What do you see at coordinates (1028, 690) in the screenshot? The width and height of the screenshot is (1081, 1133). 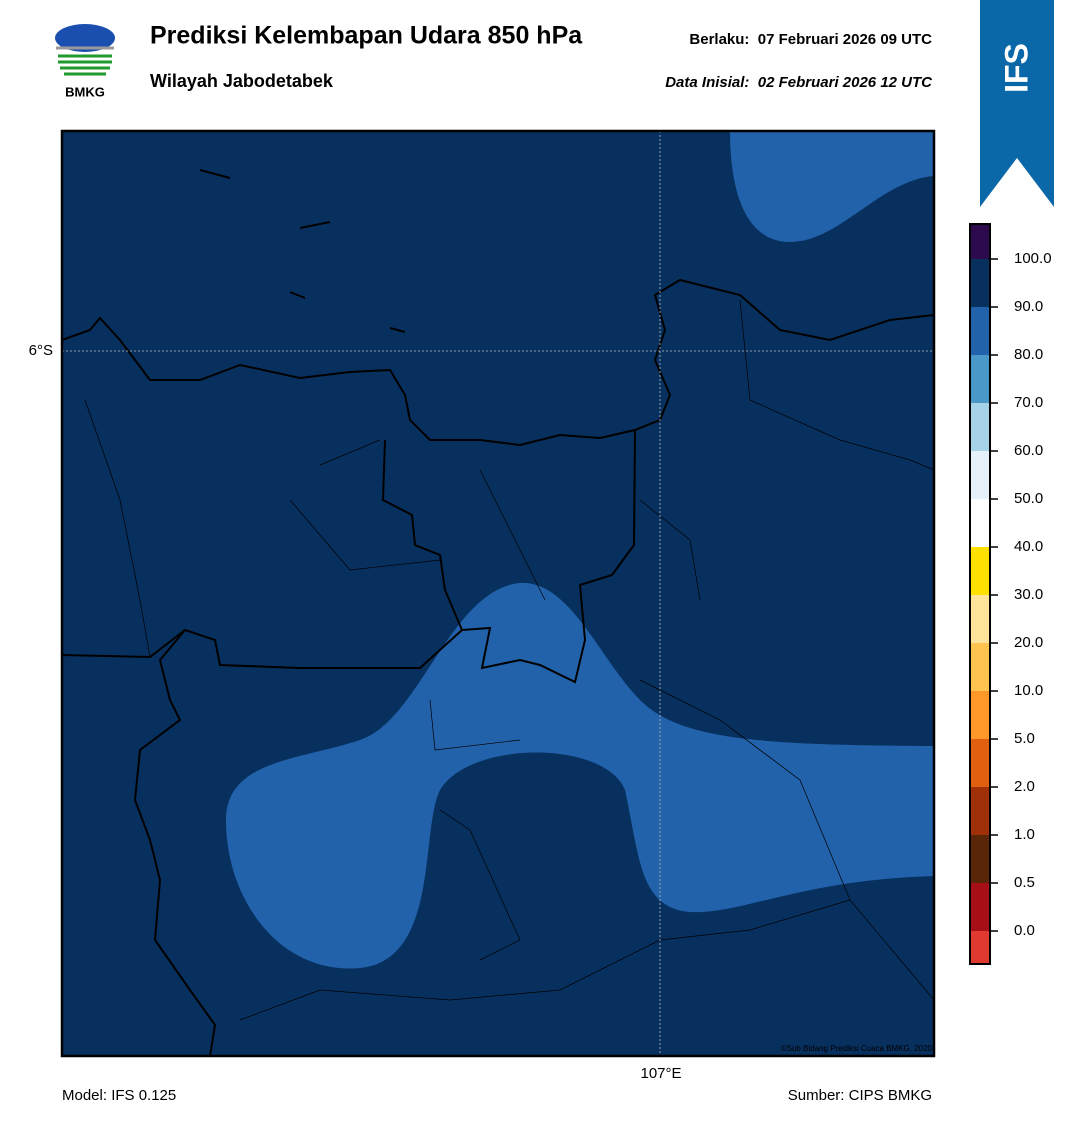 I see `colorbar-label: 10.0` at bounding box center [1028, 690].